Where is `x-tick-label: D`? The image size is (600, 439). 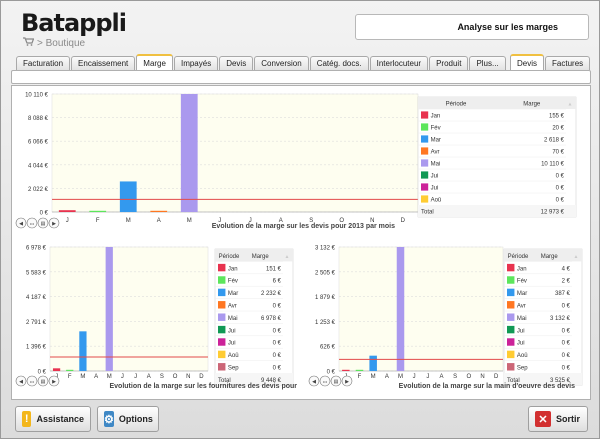
x-tick-label: D is located at coordinates (496, 377).